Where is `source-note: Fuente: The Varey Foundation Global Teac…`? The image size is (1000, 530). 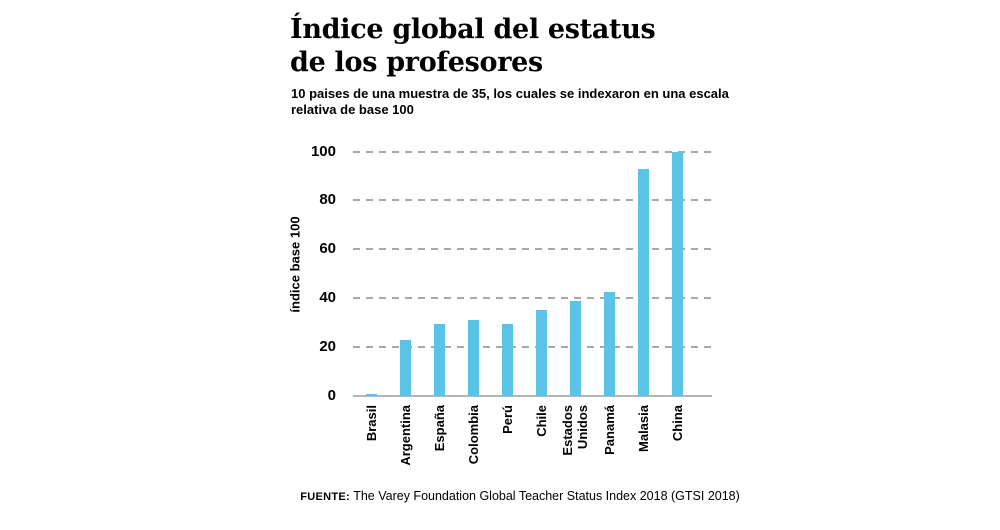
source-note: Fuente: The Varey Foundation Global Teac… is located at coordinates (520, 496).